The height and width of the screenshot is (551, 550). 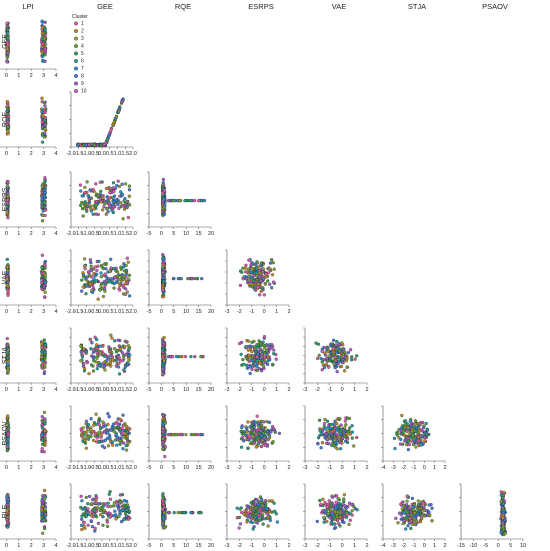 I want to click on x-tick-label: 1, so click(x=354, y=390).